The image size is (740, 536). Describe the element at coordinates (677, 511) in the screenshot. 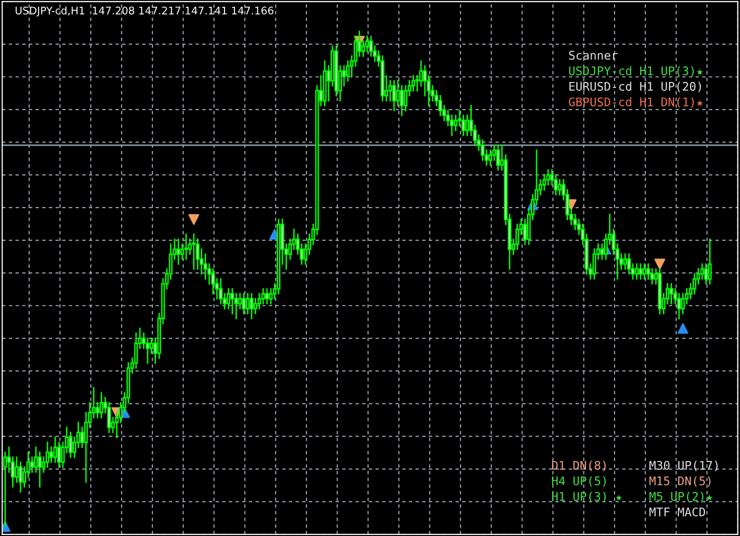

I see `annotation: MTF MACD` at that location.